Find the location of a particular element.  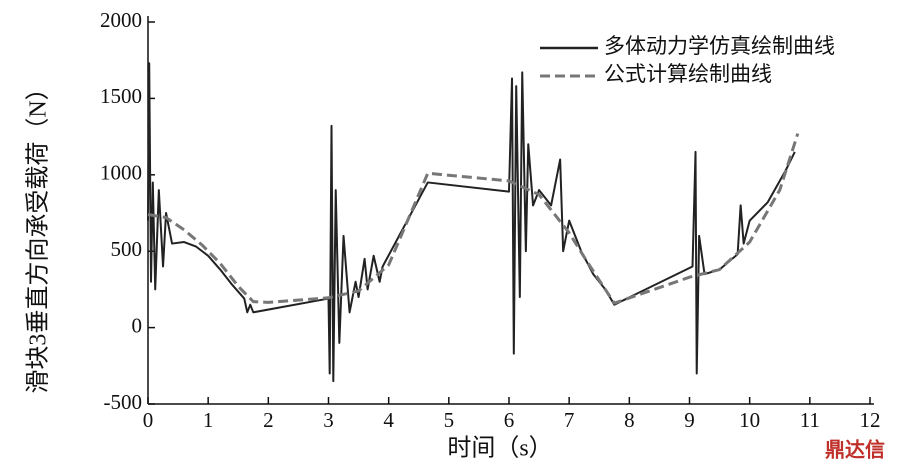

x-tick-label: 3 is located at coordinates (328, 420).